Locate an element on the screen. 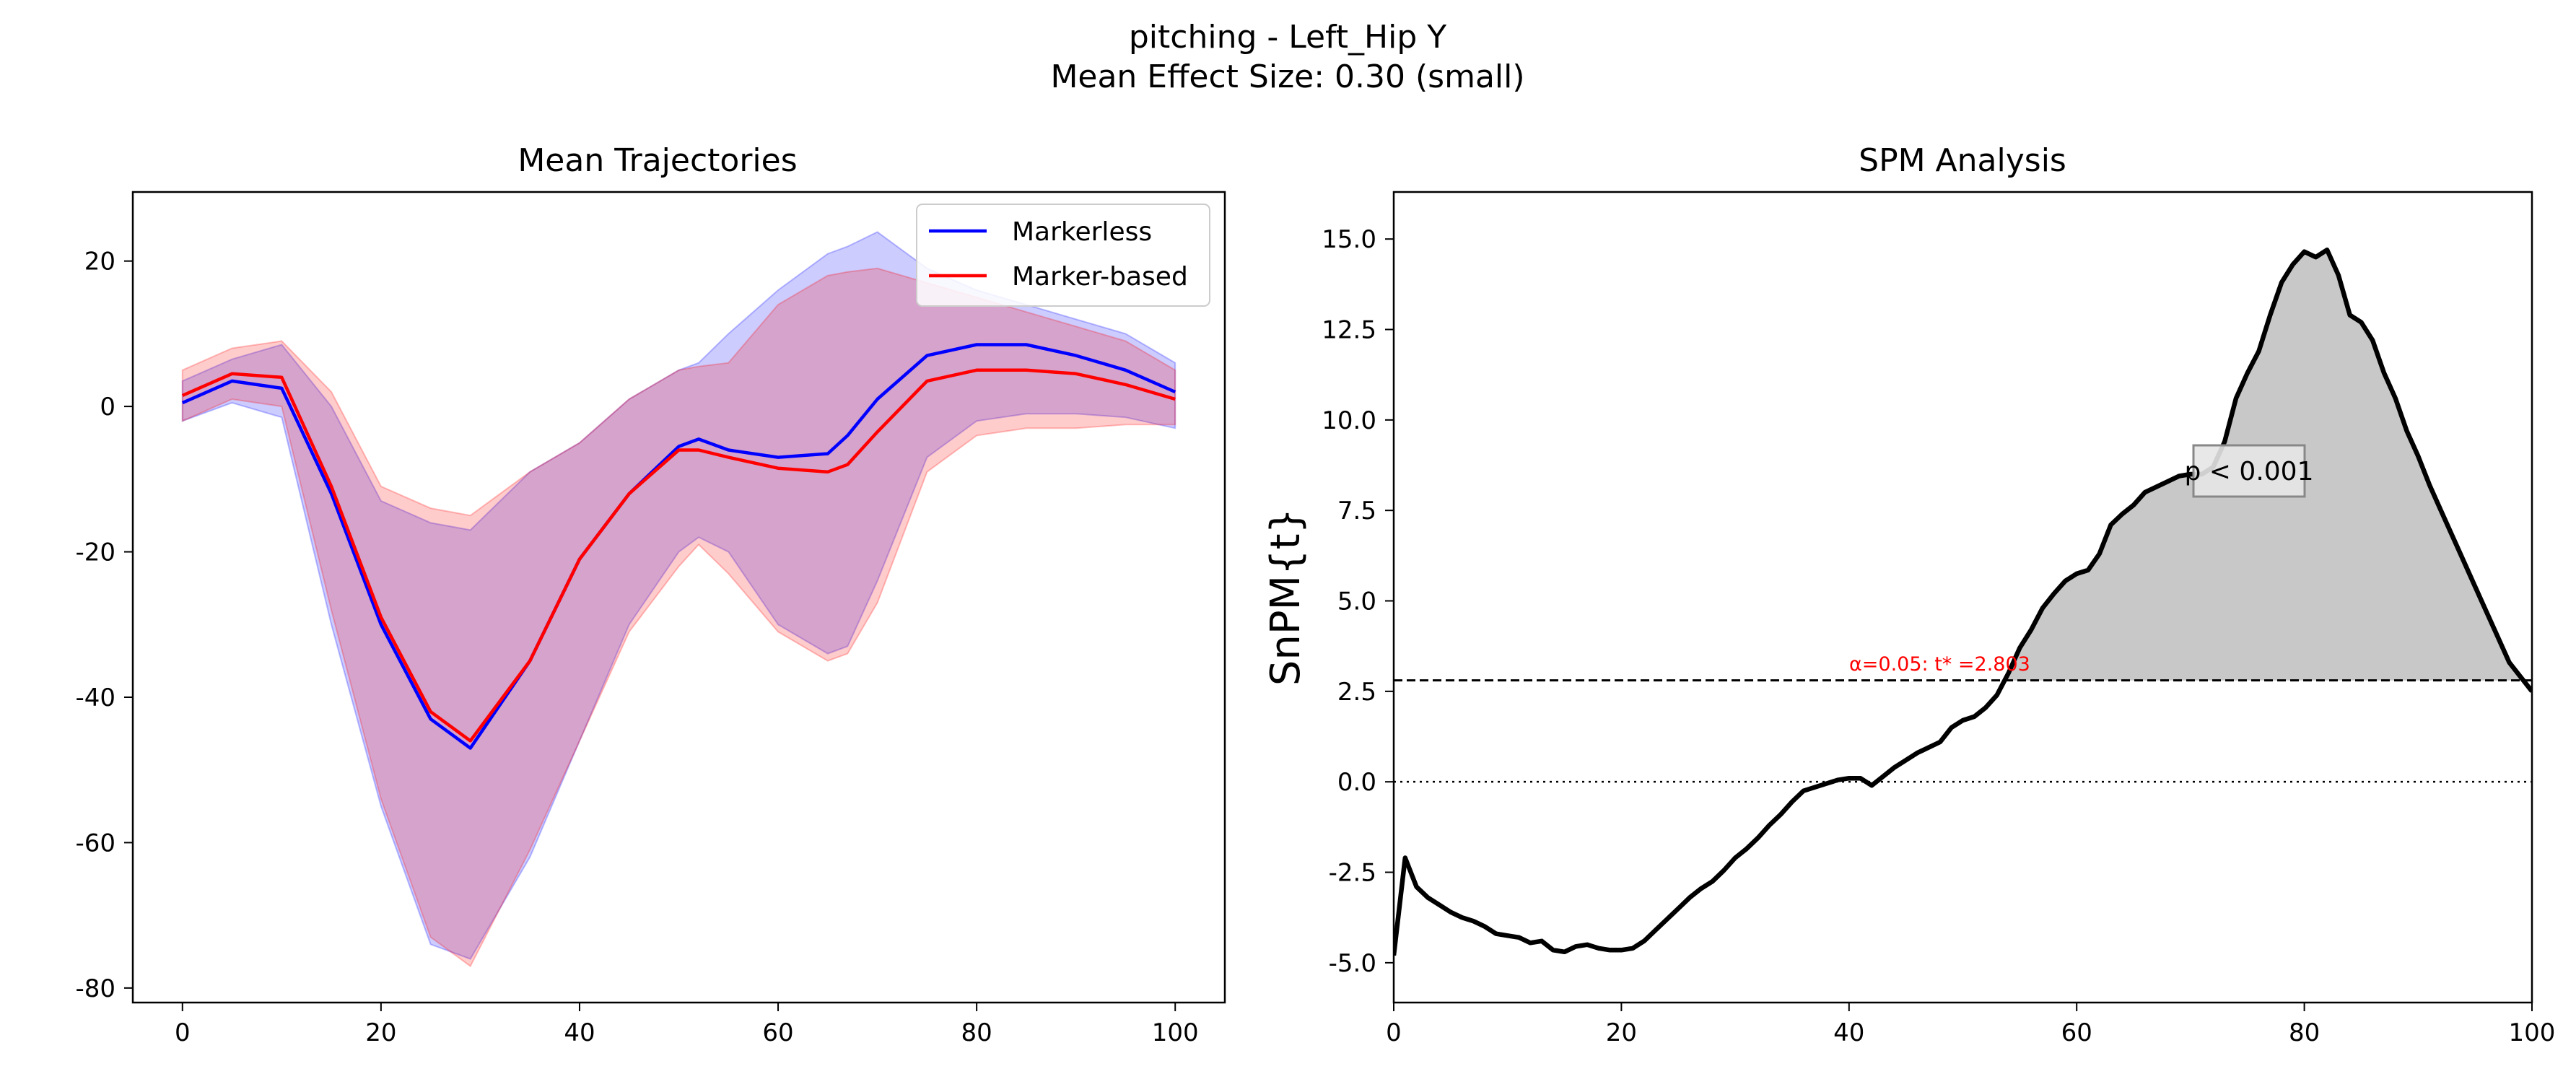  y-tick-label: 15.0 is located at coordinates (1349, 239).